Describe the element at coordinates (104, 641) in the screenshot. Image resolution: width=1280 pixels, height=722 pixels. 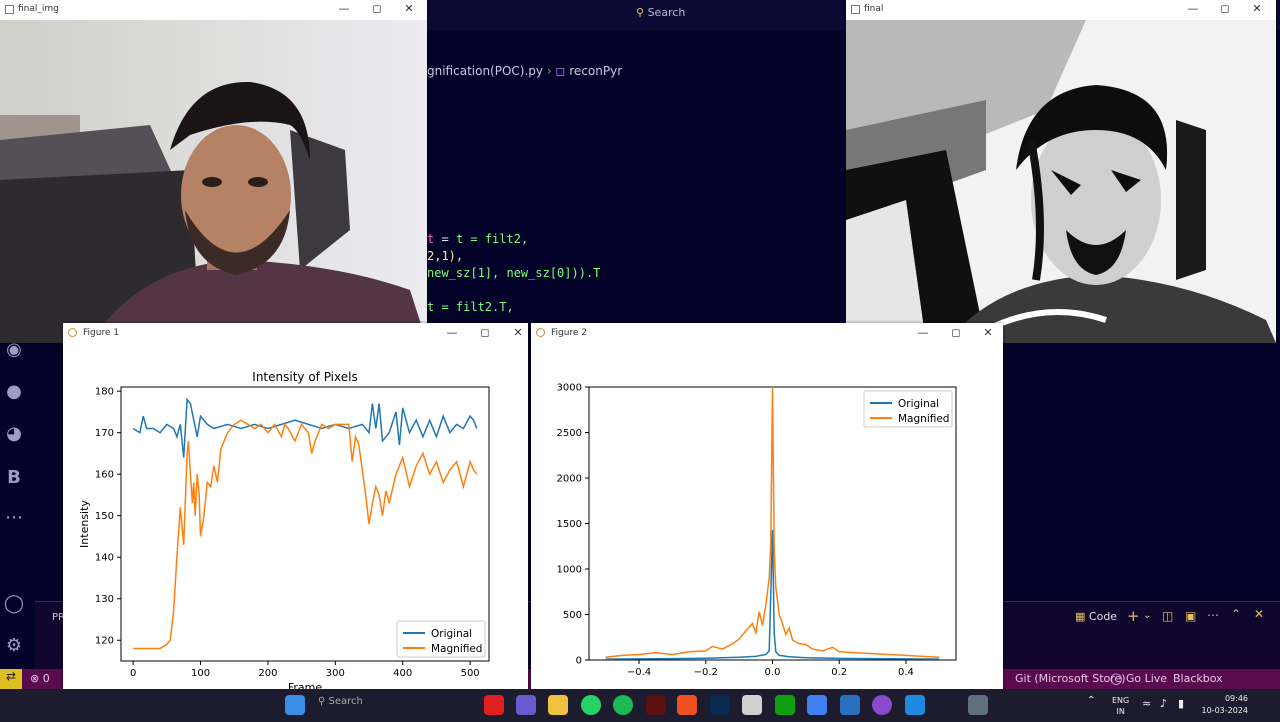
I see `y-tick-label: 120` at that location.